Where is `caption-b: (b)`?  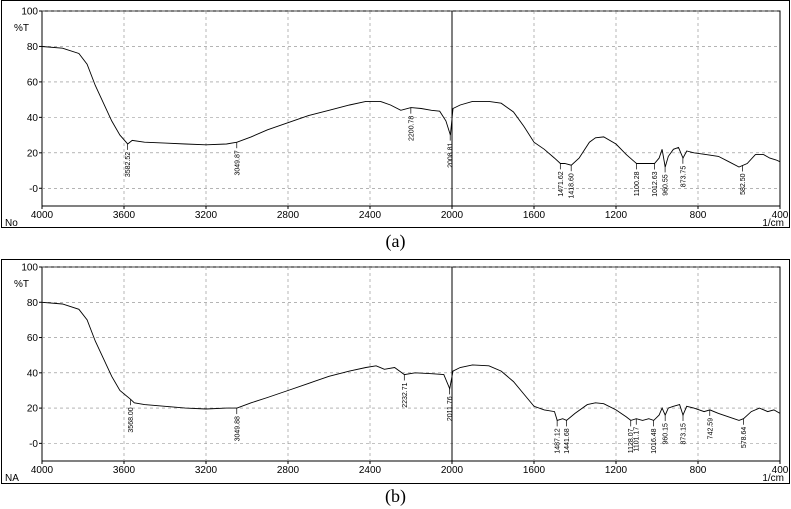
caption-b: (b) is located at coordinates (395, 496).